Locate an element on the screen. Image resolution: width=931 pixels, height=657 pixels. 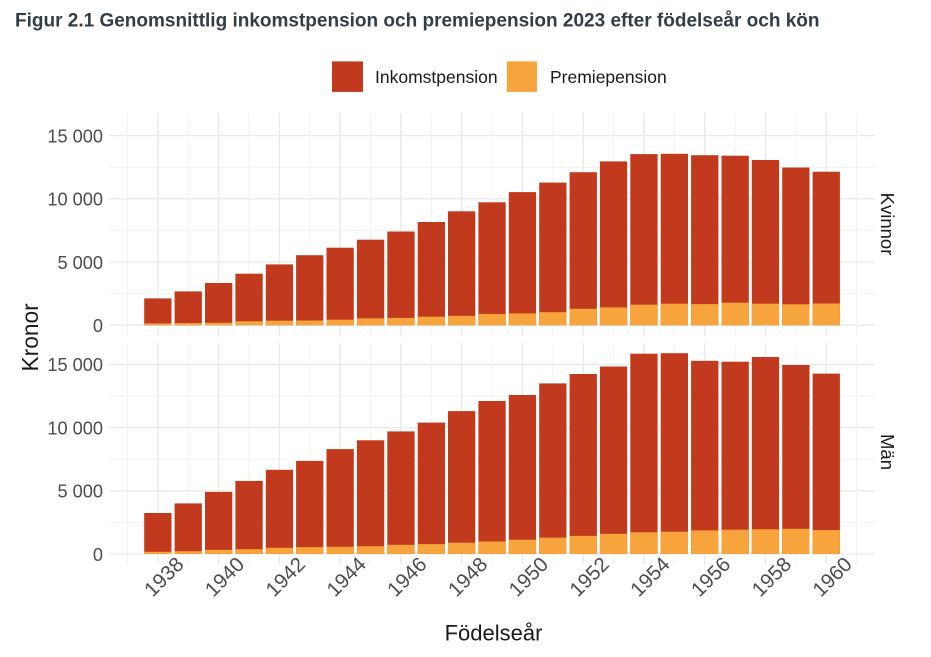
svg-text: Inkomstpension is located at coordinates (436, 77).